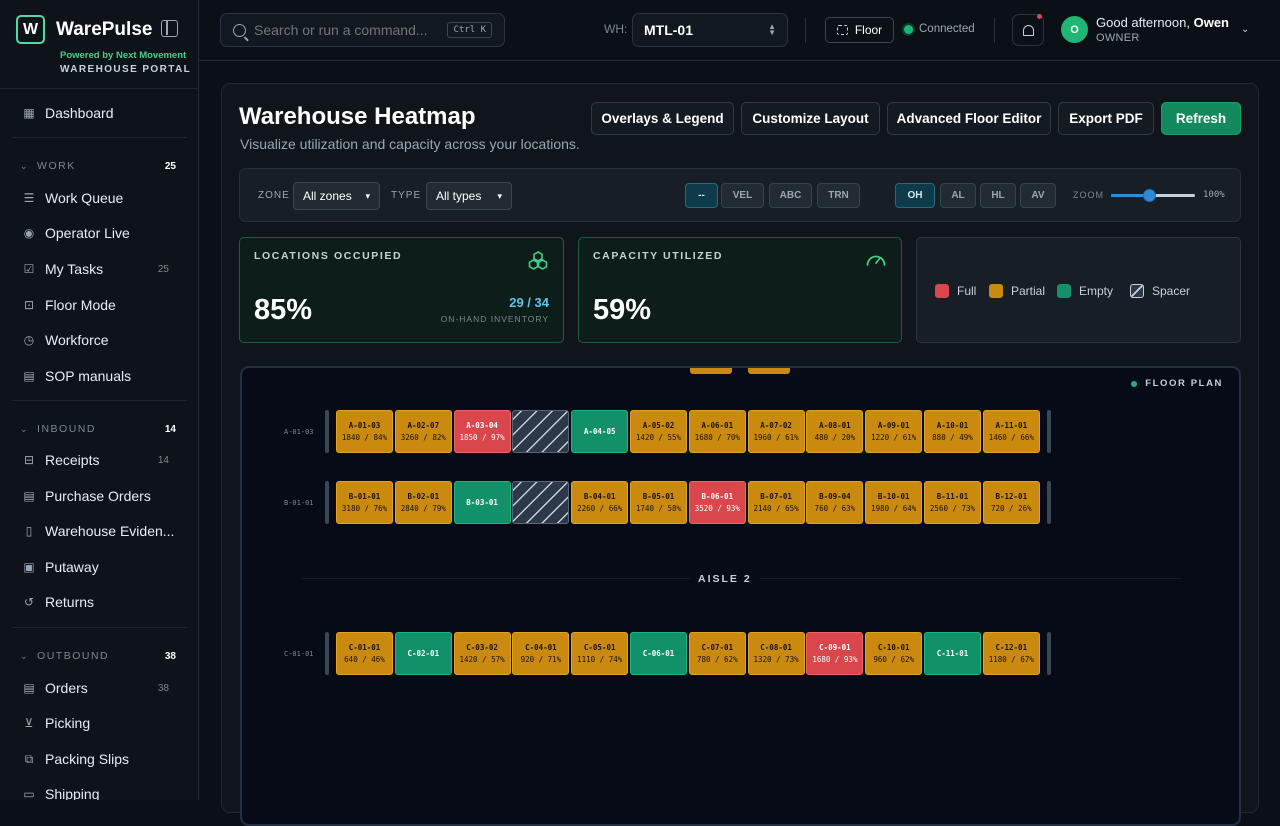 The image size is (1280, 826). Describe the element at coordinates (662, 118) in the screenshot. I see `overlays-legend-button: Overlays & Legend` at that location.